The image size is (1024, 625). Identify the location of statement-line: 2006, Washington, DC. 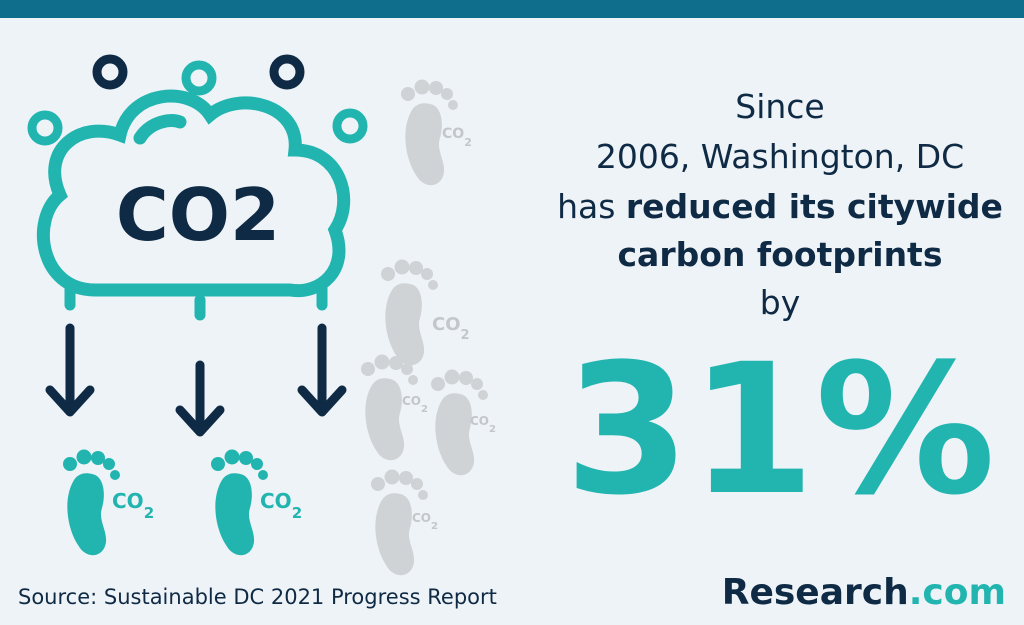
(780, 156).